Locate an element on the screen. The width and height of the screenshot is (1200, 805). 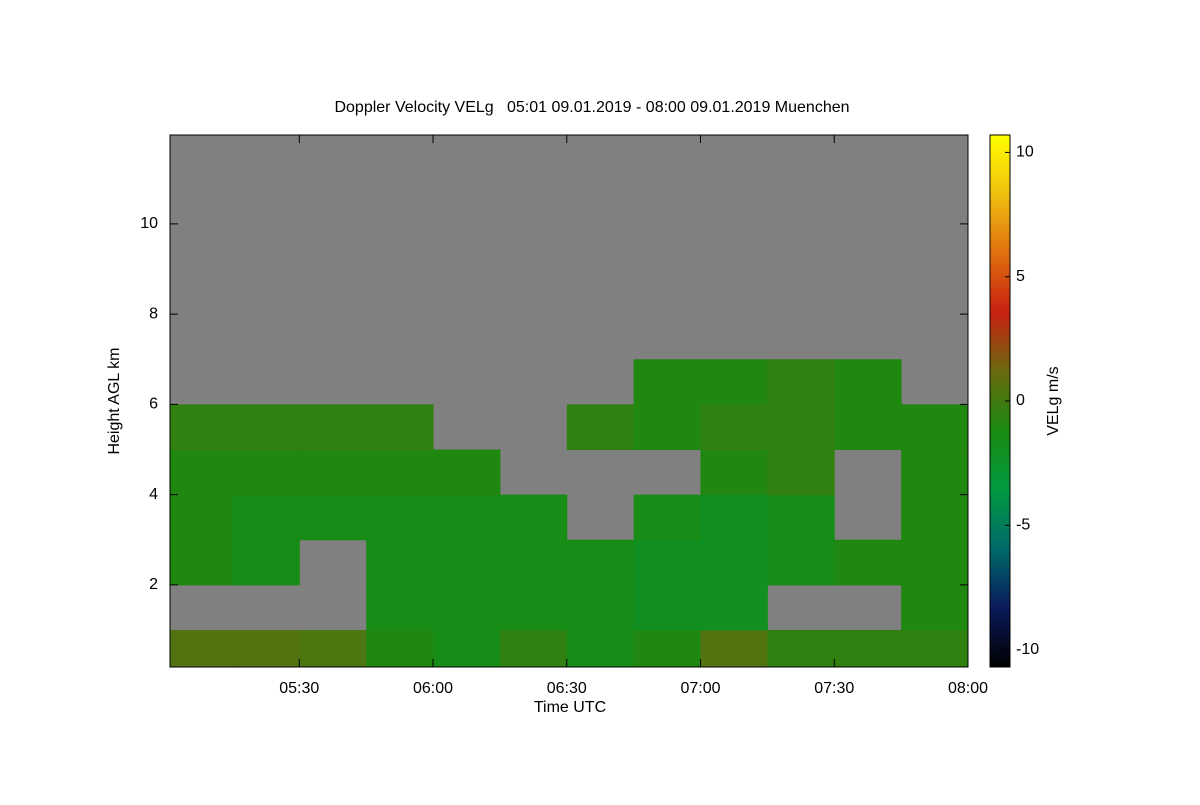
y-tick-label: 4 is located at coordinates (153, 494).